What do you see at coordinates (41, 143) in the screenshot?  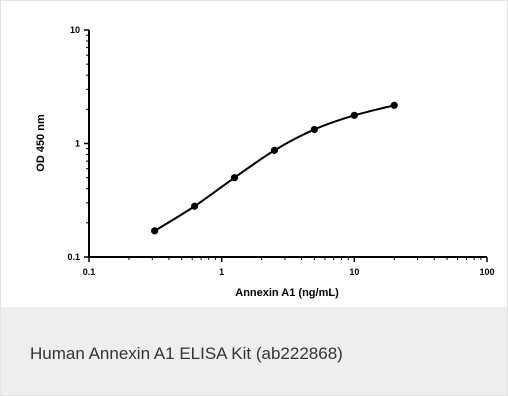 I see `y-axis-label: OD 450 nm` at bounding box center [41, 143].